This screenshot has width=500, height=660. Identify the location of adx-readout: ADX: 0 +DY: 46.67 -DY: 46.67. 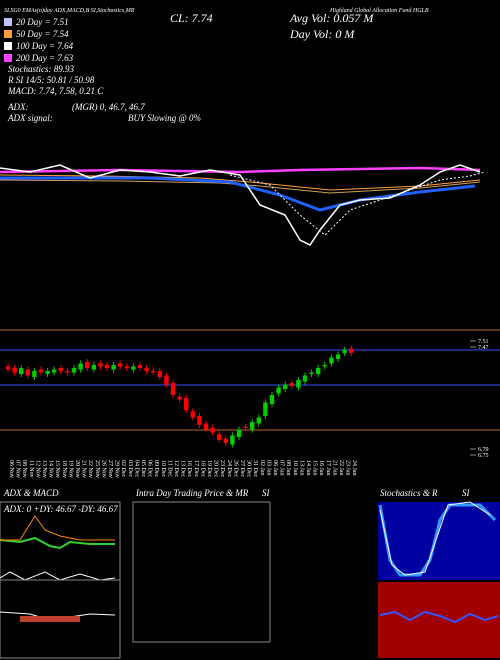
(60, 509).